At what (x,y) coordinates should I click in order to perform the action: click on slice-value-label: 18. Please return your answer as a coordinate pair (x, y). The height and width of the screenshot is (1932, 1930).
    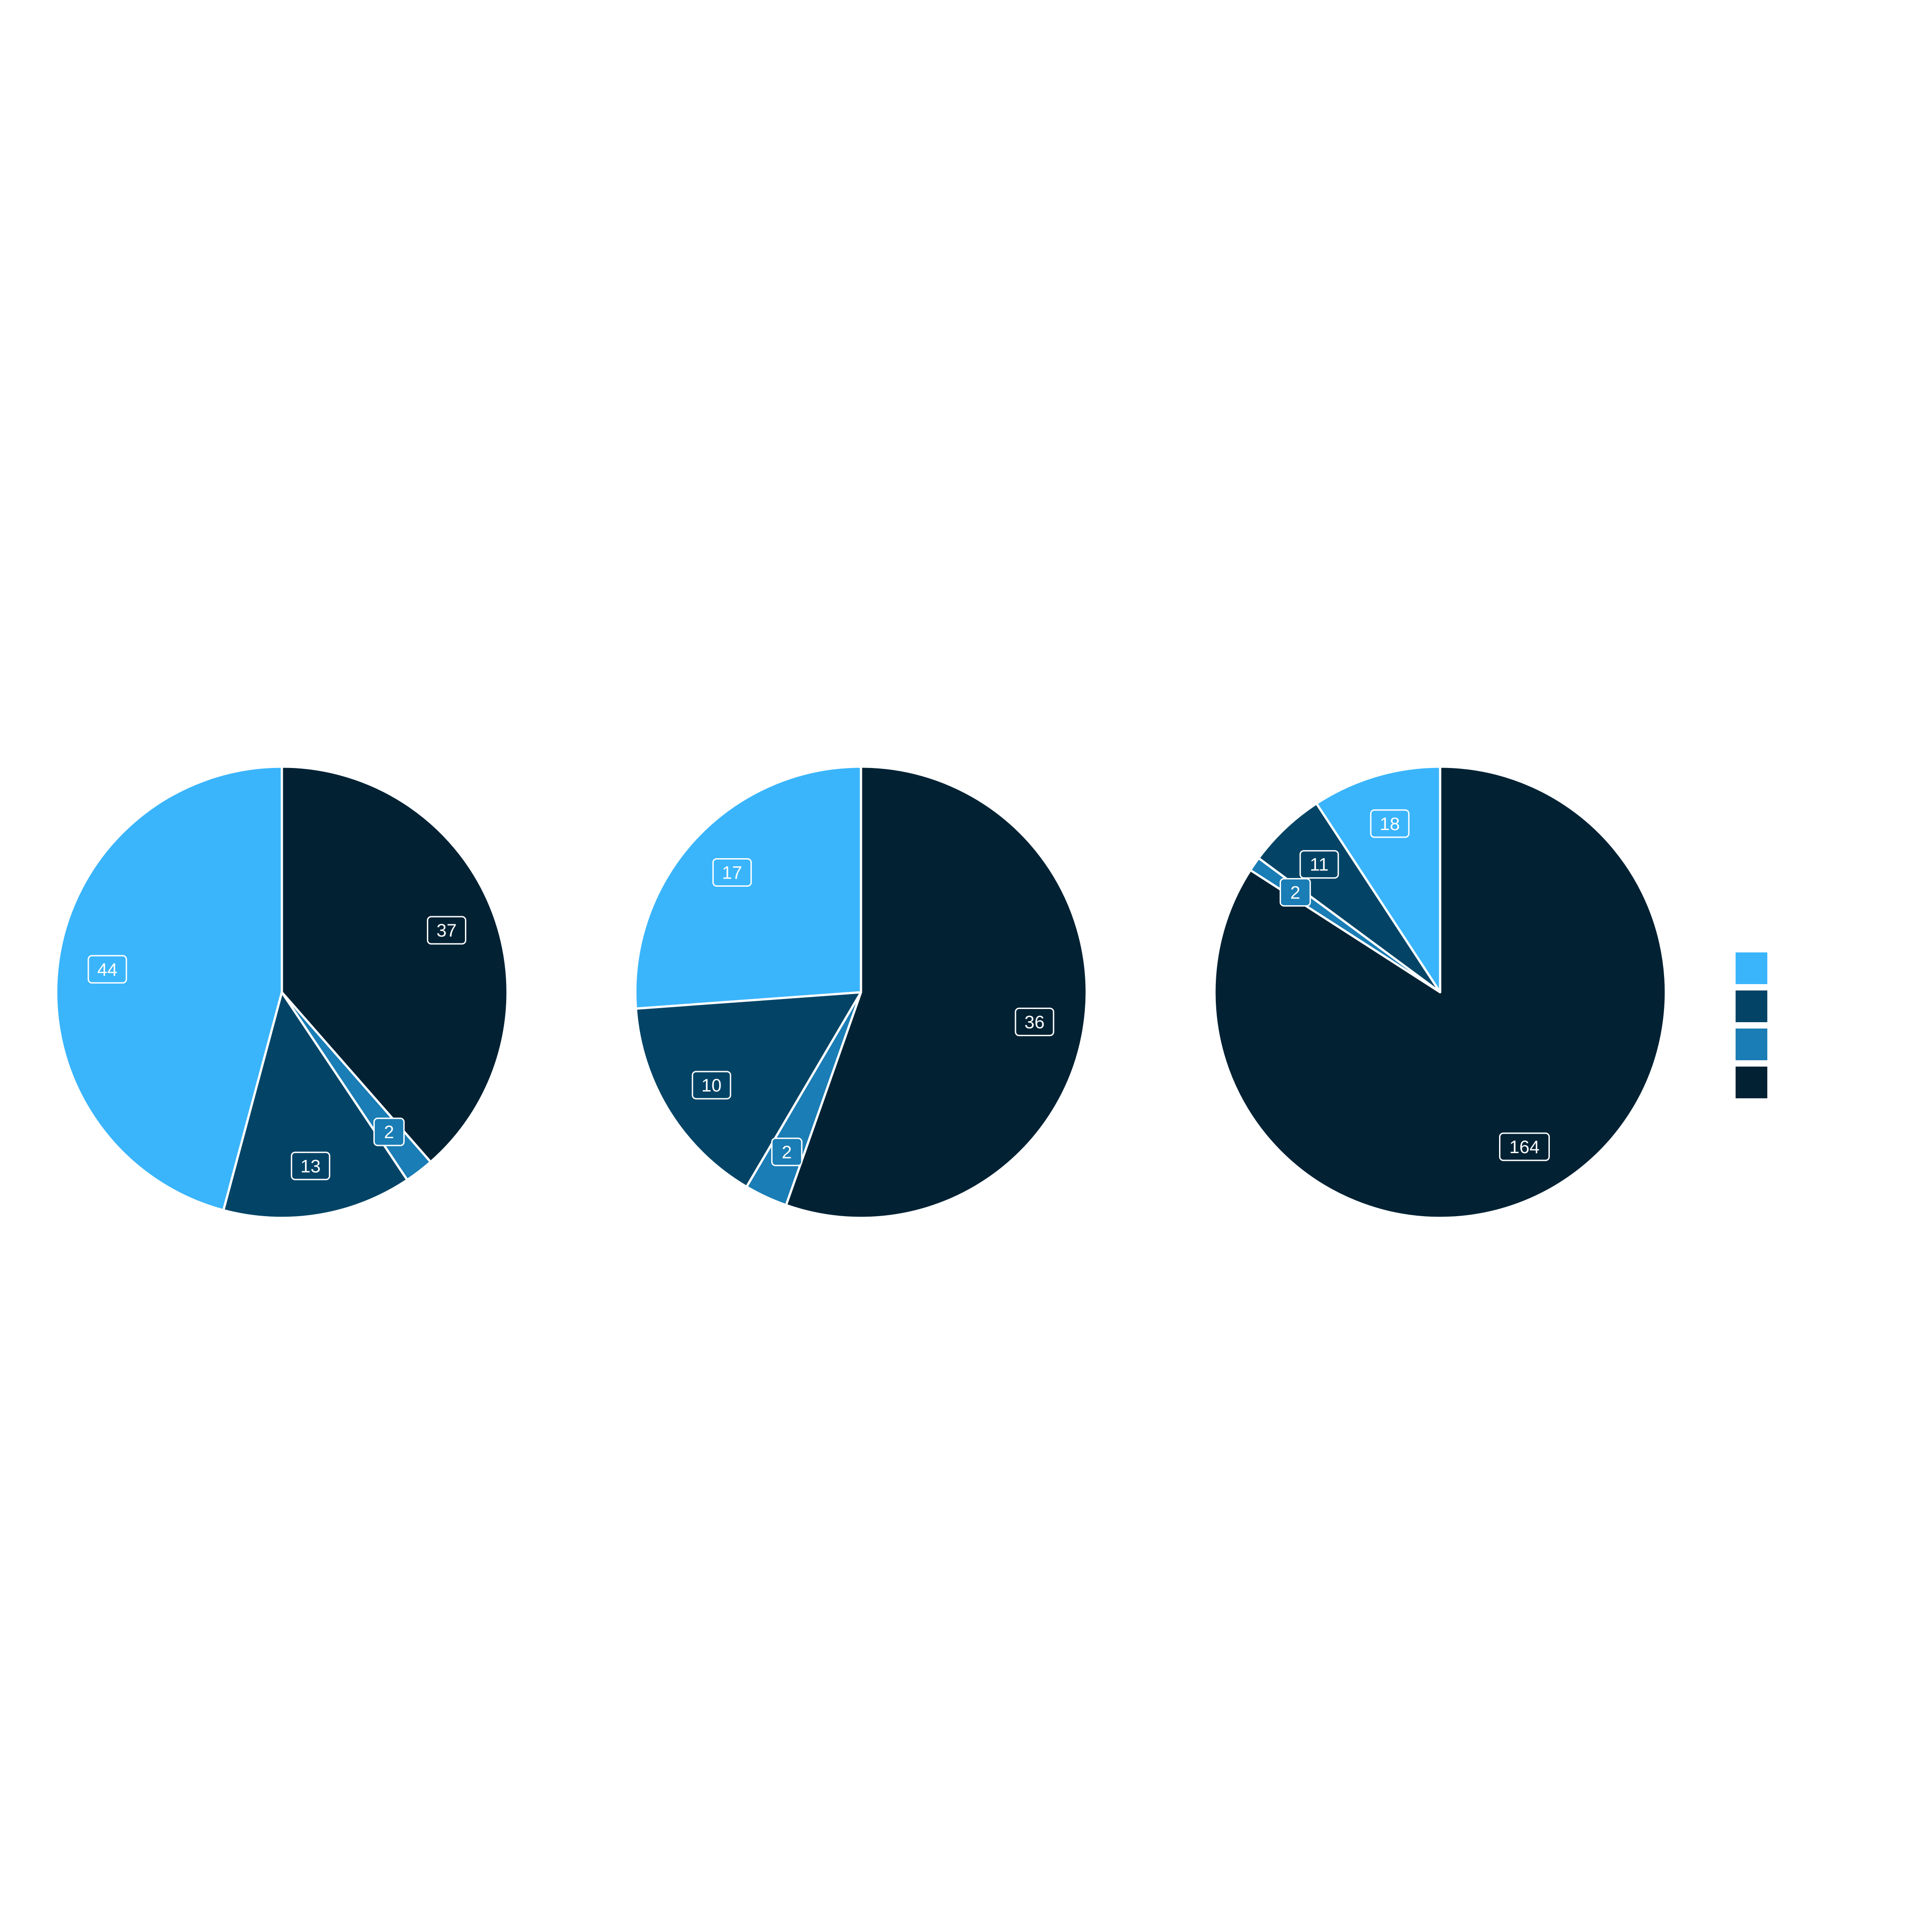
    Looking at the image, I should click on (1390, 824).